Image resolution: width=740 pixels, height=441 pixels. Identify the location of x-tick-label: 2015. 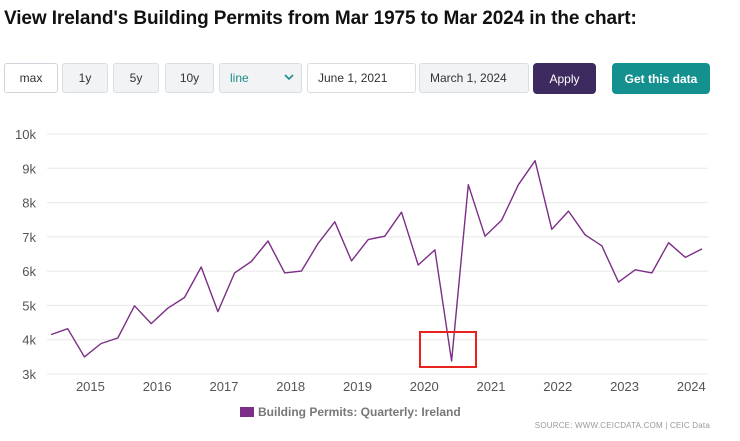
(90, 386).